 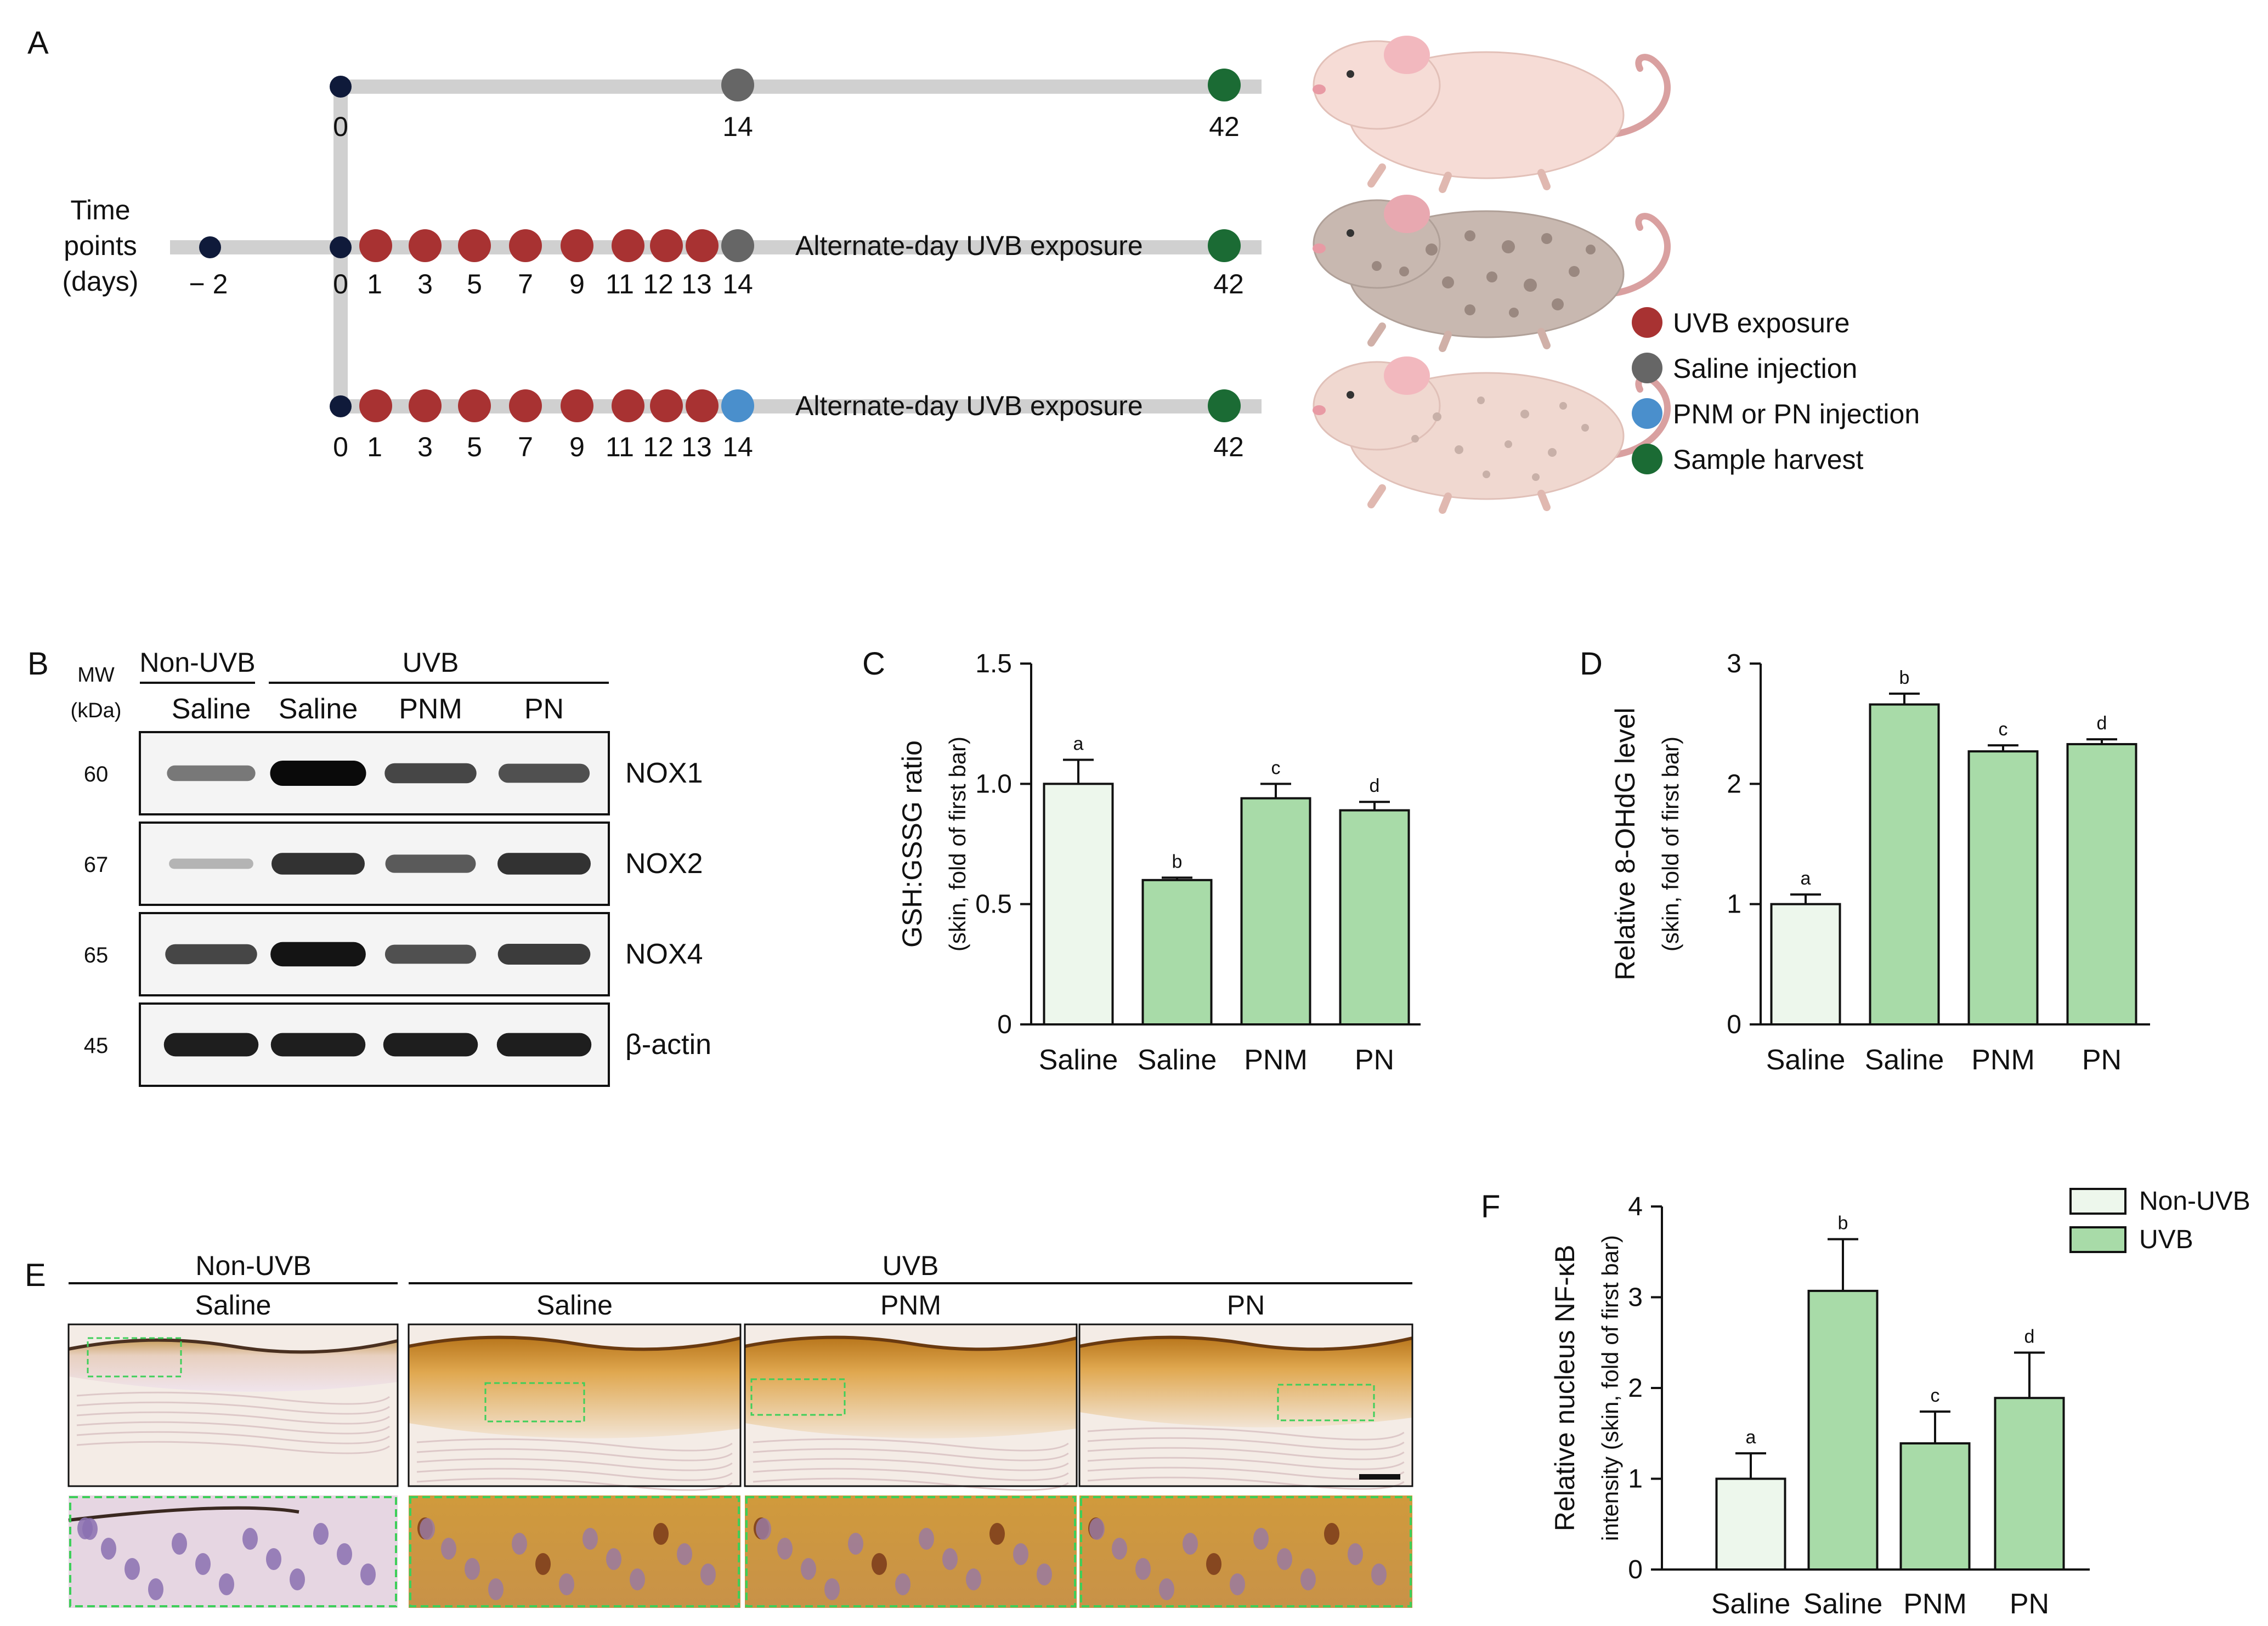 What do you see at coordinates (208, 284) in the screenshot?
I see `pre-day-label: − 2` at bounding box center [208, 284].